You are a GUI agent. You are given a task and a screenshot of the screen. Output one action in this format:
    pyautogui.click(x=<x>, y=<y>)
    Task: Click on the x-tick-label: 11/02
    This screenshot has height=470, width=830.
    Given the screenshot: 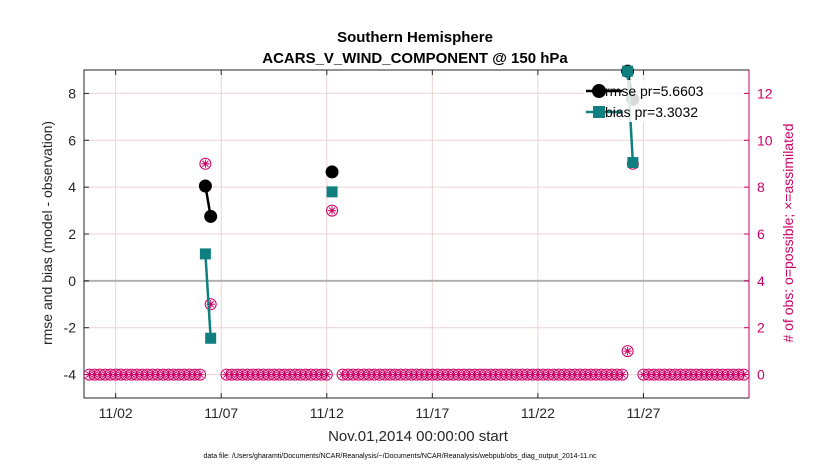 What is the action you would take?
    pyautogui.click(x=116, y=413)
    